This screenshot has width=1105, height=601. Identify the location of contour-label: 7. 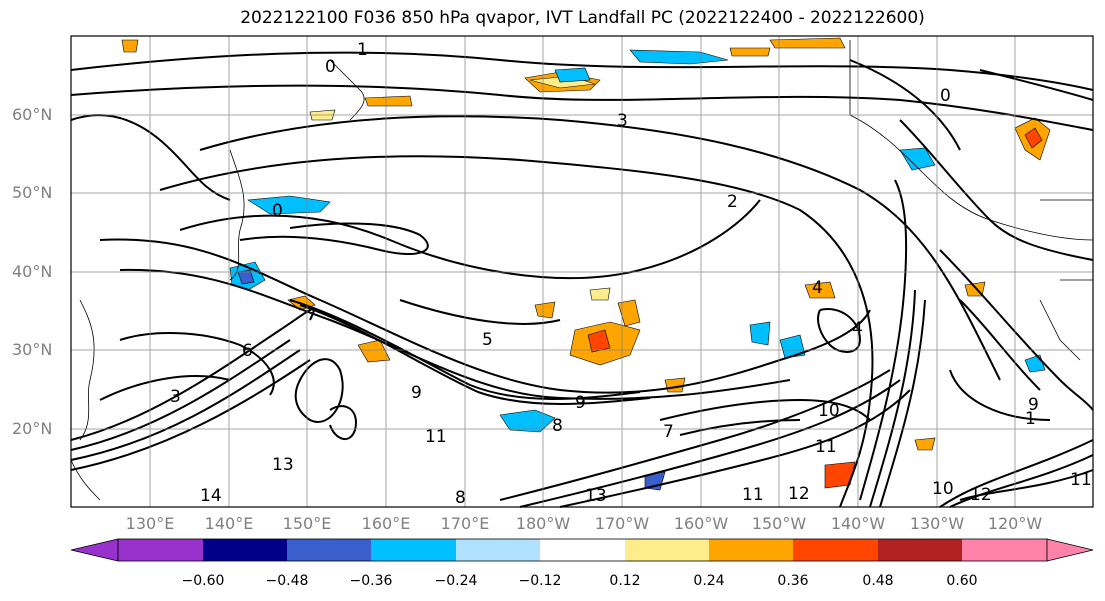
(668, 432).